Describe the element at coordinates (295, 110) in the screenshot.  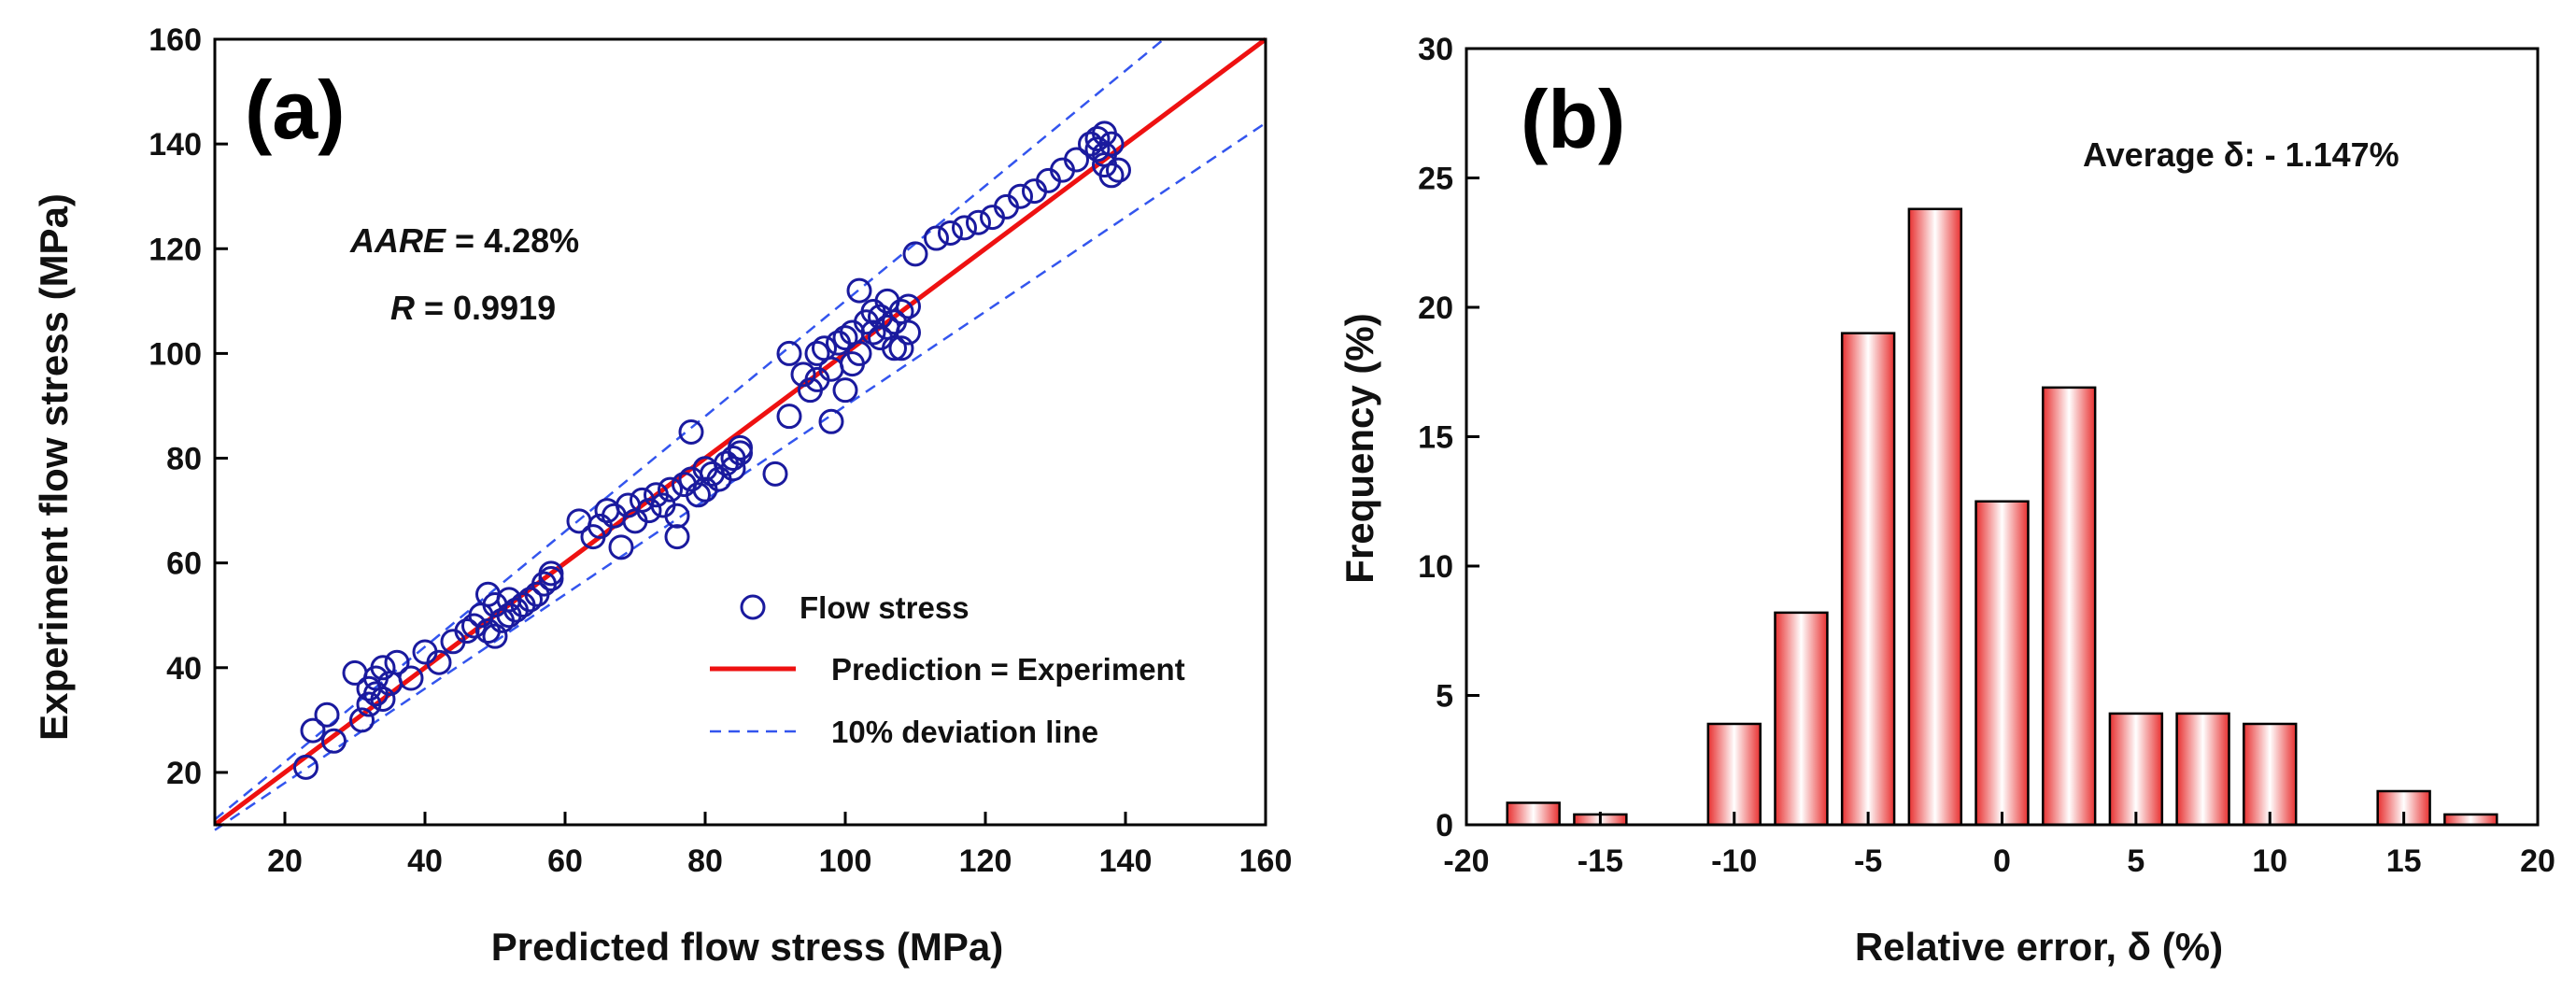
I see `panel-label-a: (a)` at that location.